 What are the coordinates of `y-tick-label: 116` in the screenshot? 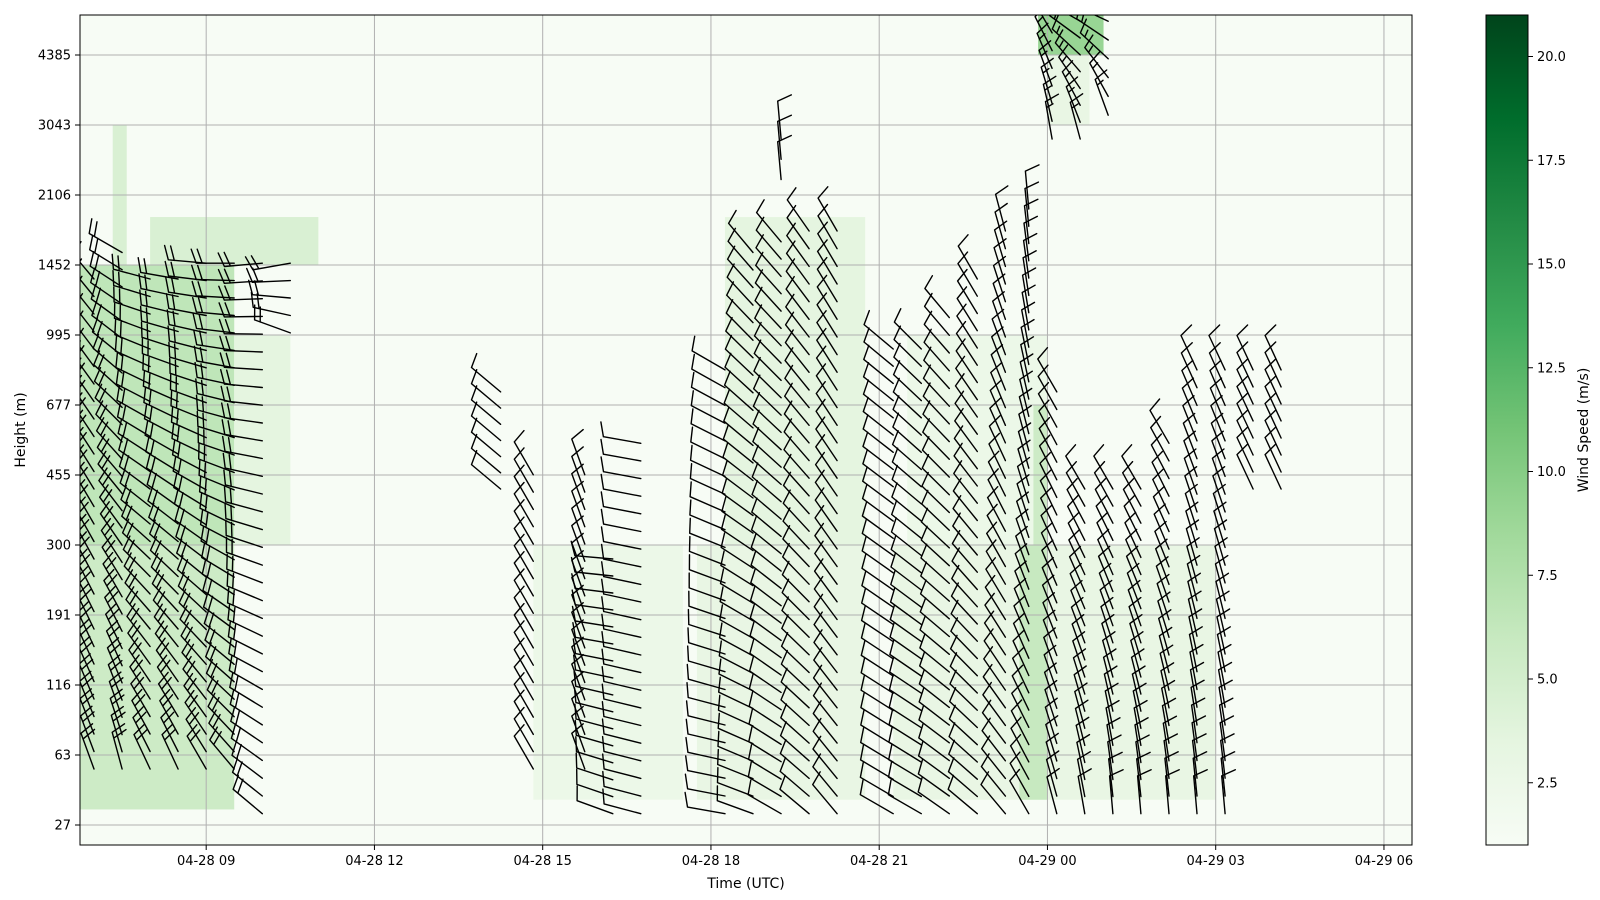 It's located at (58, 686).